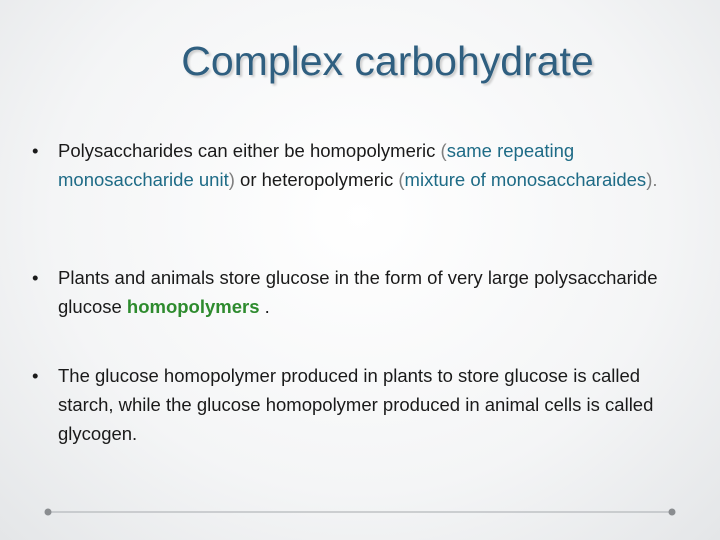 This screenshot has width=720, height=540. Describe the element at coordinates (316, 165) in the screenshot. I see `text-run: same repeating monosaccharide unit` at that location.